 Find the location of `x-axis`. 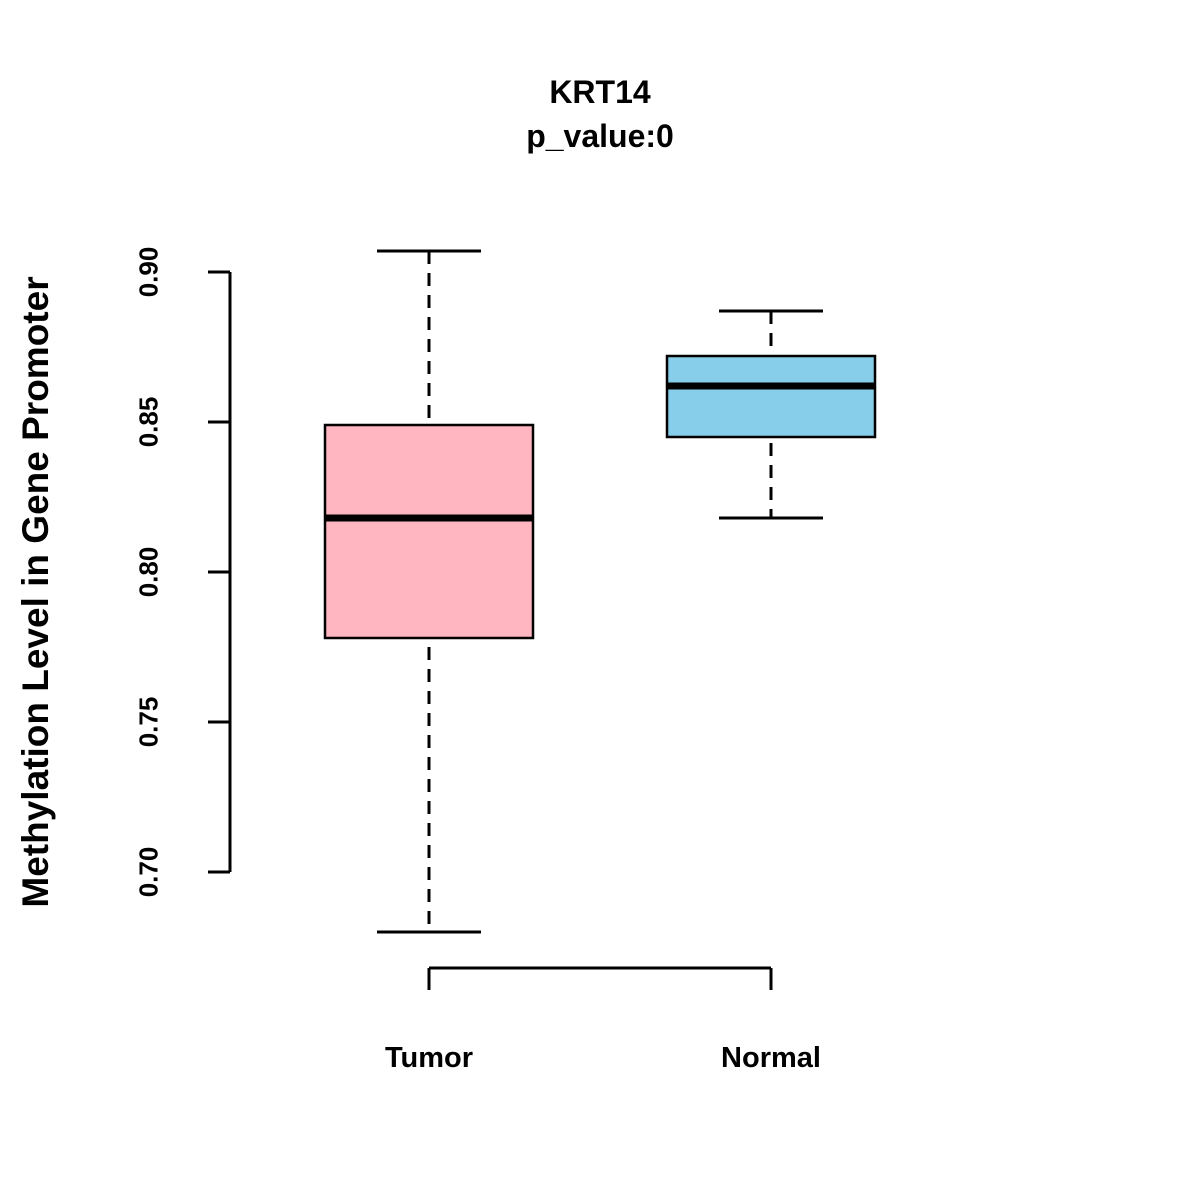

x-axis is located at coordinates (600, 978).